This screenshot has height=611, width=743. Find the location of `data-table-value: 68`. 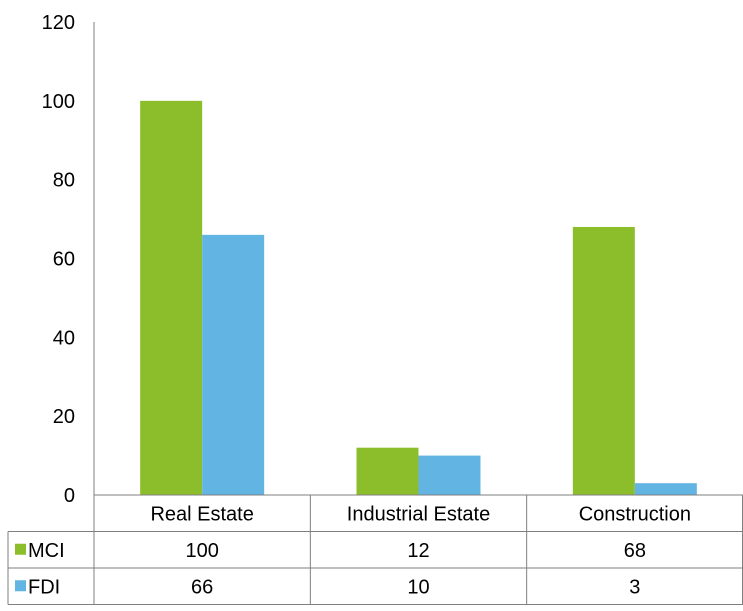

data-table-value: 68 is located at coordinates (635, 551).